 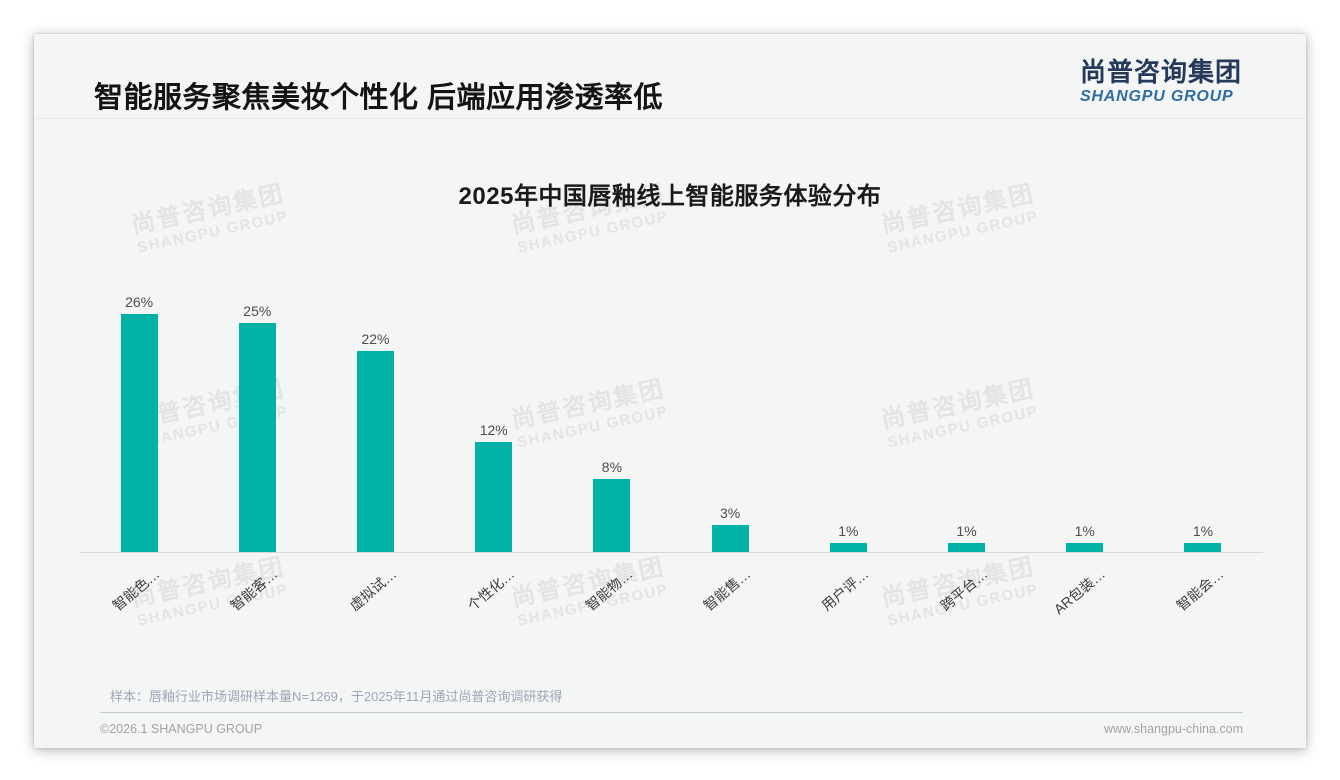 What do you see at coordinates (493, 430) in the screenshot?
I see `bar-value-label: 12%` at bounding box center [493, 430].